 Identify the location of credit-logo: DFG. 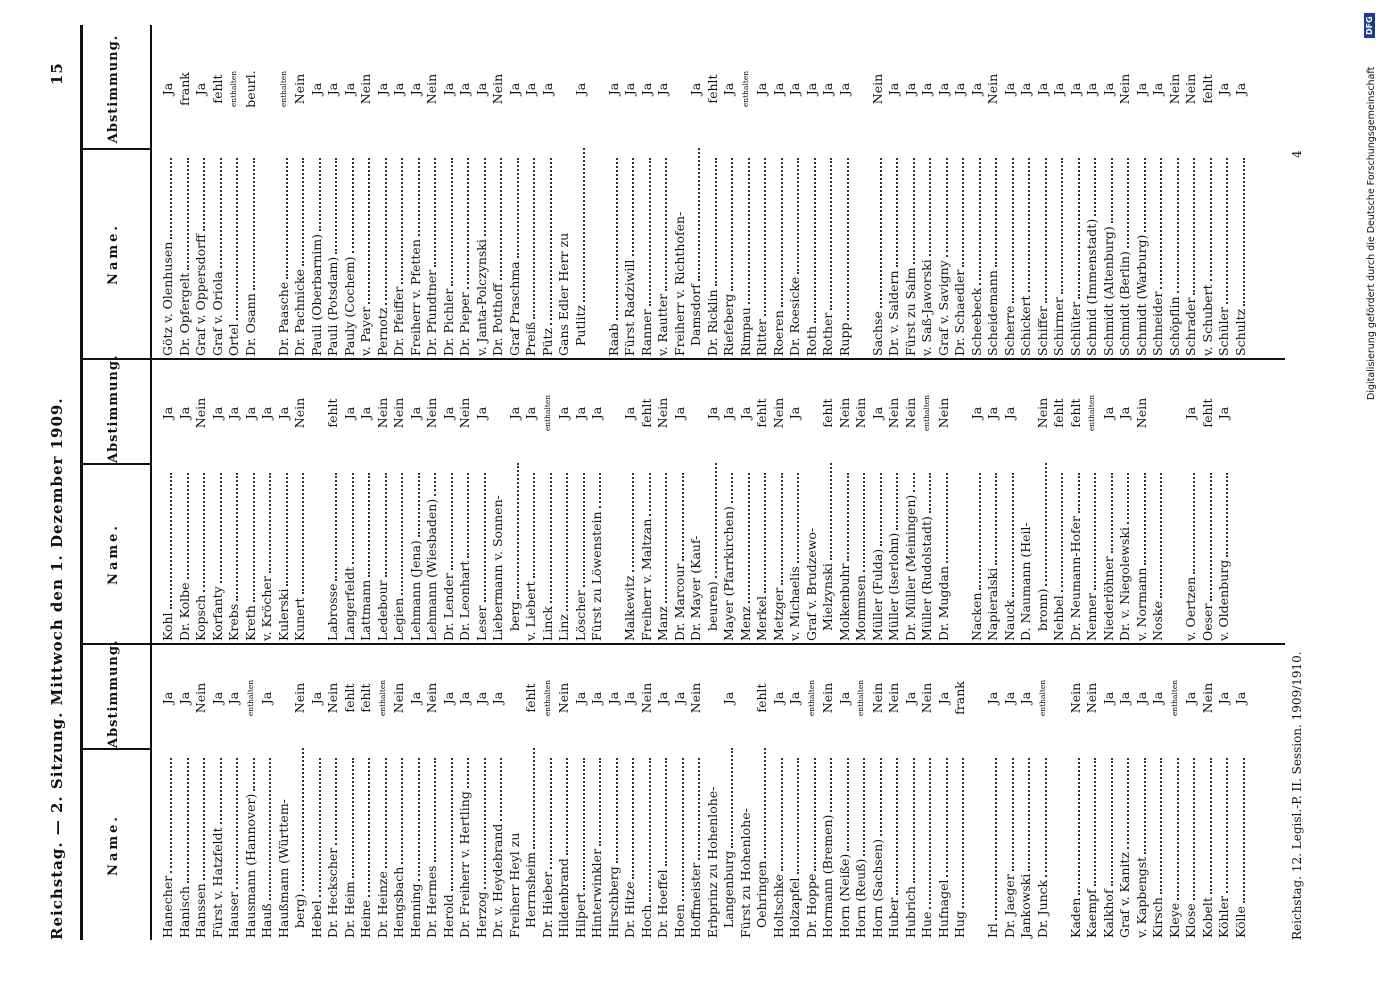
(1369, 25).